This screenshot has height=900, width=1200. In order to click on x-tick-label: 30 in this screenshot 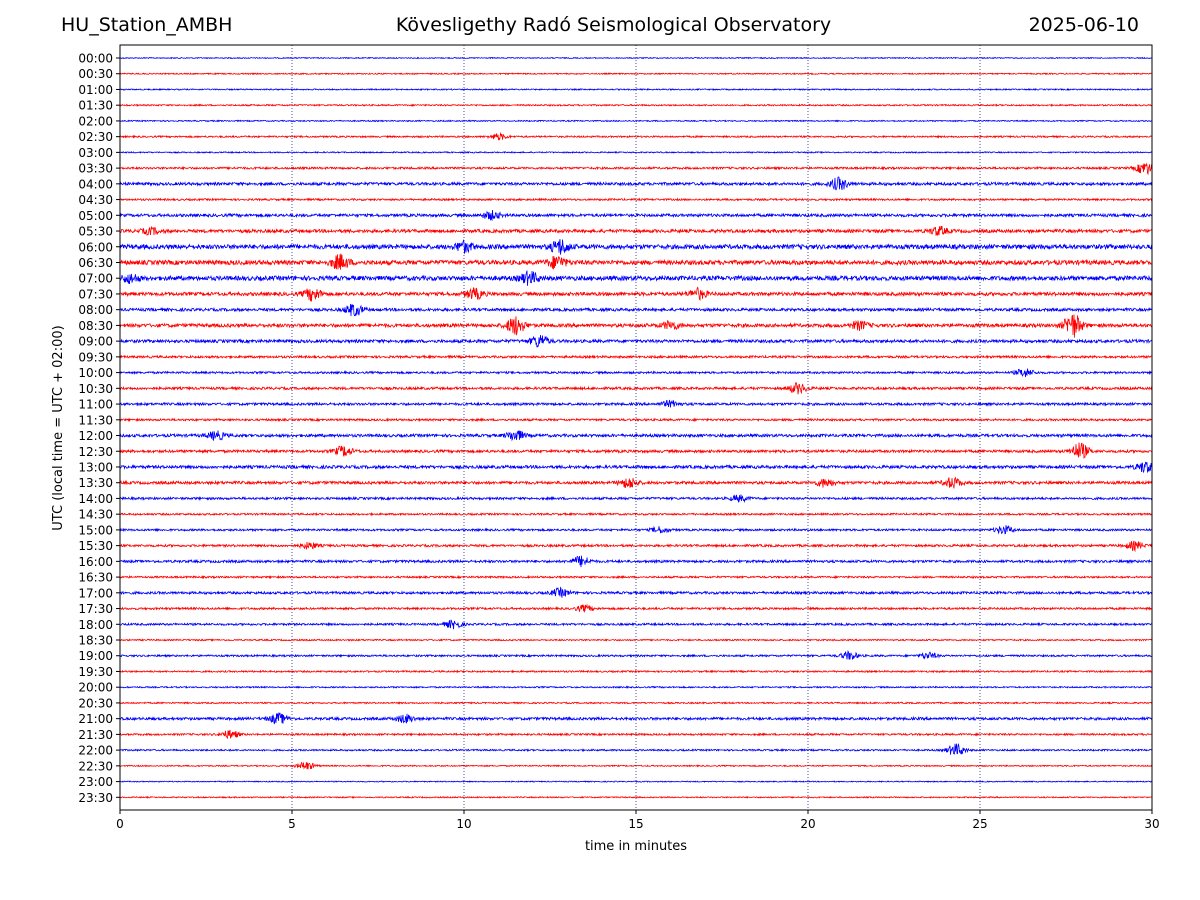, I will do `click(1151, 824)`.